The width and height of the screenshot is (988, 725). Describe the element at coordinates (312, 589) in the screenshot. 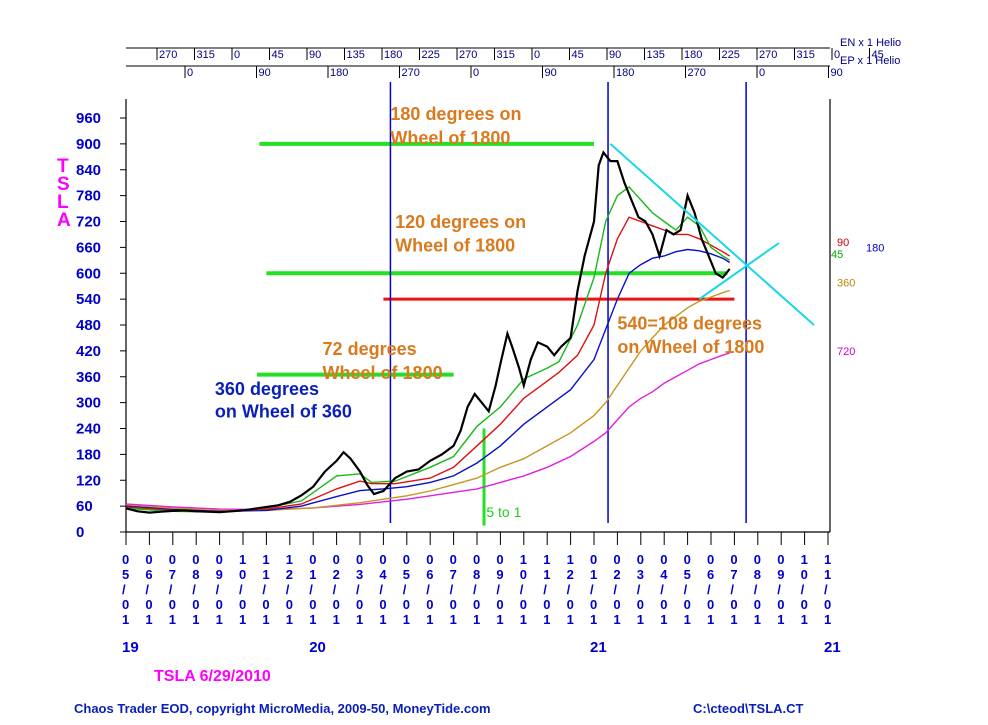

I see `x-tick-label: 0 1/0 1` at that location.